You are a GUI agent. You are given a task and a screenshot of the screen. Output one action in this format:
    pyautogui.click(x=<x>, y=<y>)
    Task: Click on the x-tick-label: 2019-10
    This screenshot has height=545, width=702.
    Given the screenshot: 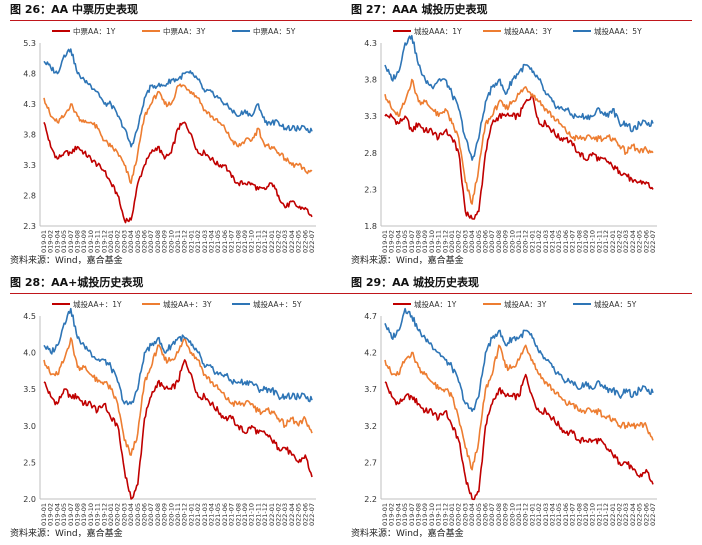 What is the action you would take?
    pyautogui.click(x=91, y=514)
    